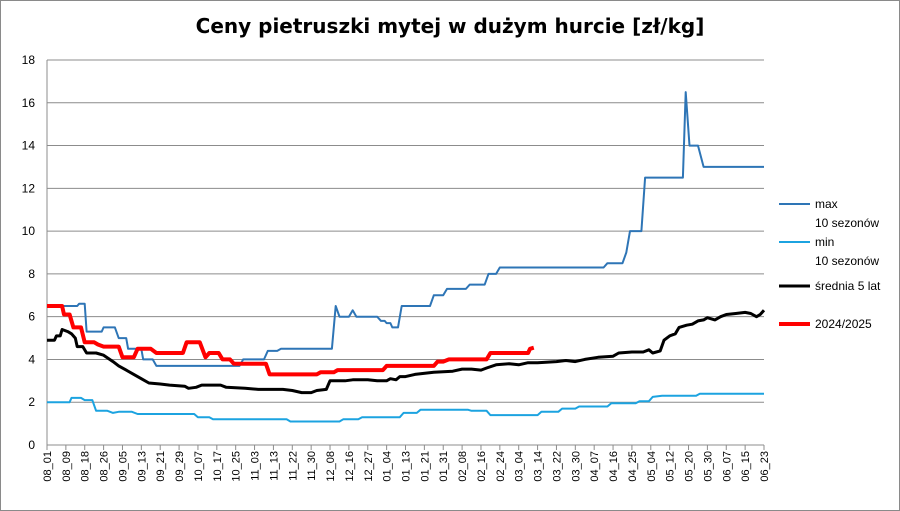  I want to click on x-tick-label: 03_22, so click(557, 466).